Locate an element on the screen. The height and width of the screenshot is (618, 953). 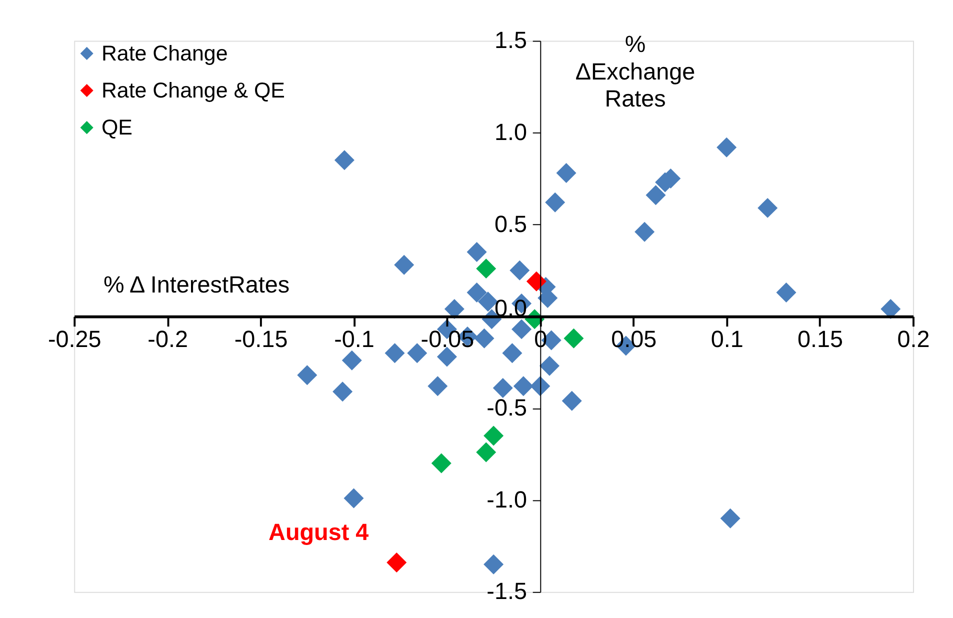
x-axis-title: % Δ InterestRates is located at coordinates (197, 284).